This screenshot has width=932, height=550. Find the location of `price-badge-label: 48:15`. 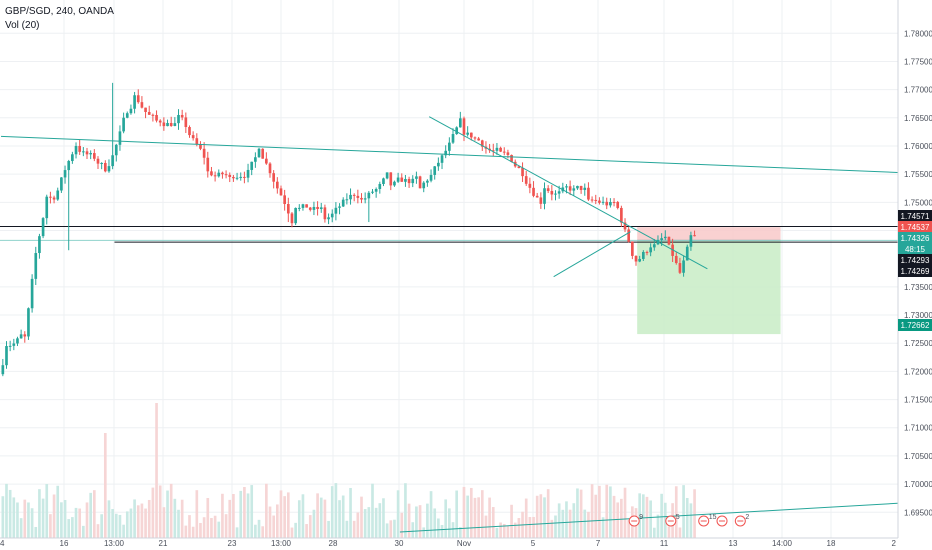

price-badge-label: 48:15 is located at coordinates (915, 249).